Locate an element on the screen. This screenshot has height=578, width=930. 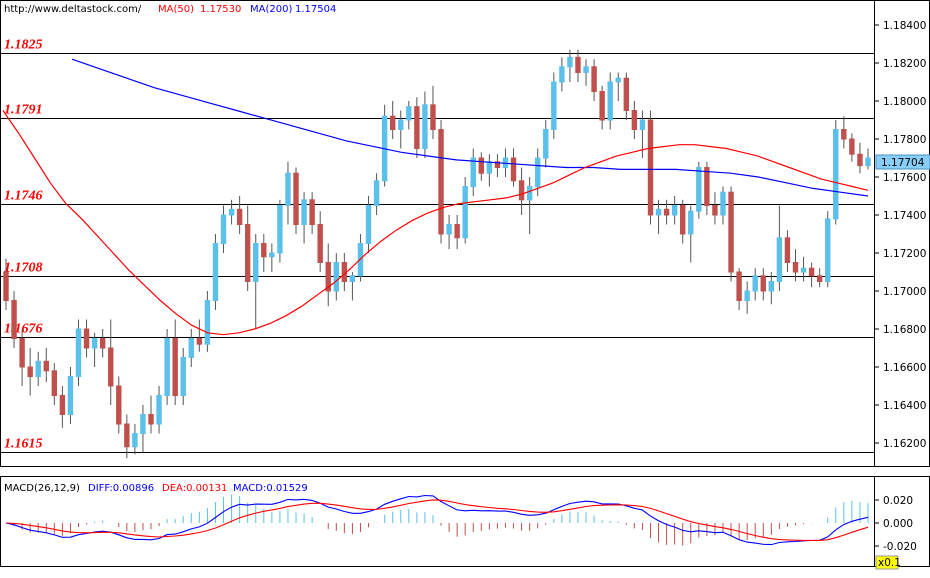
macd-tick-label: 0.020 is located at coordinates (898, 501).